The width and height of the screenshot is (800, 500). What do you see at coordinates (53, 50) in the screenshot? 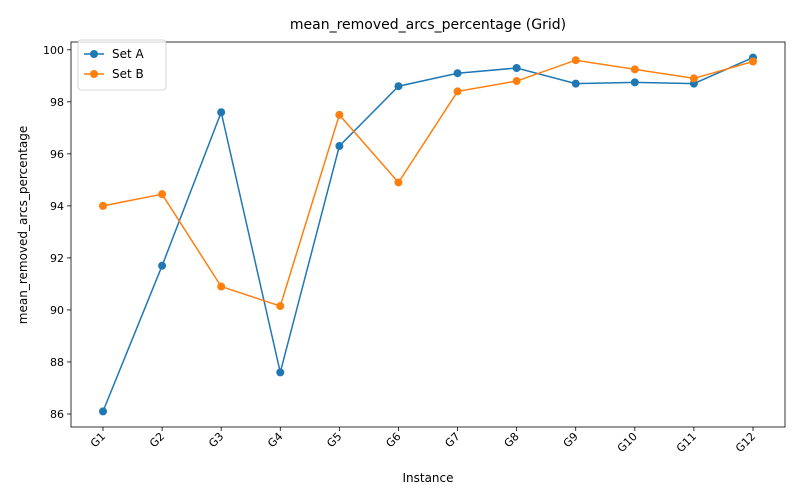
I see `y-tick-label: 100` at bounding box center [53, 50].